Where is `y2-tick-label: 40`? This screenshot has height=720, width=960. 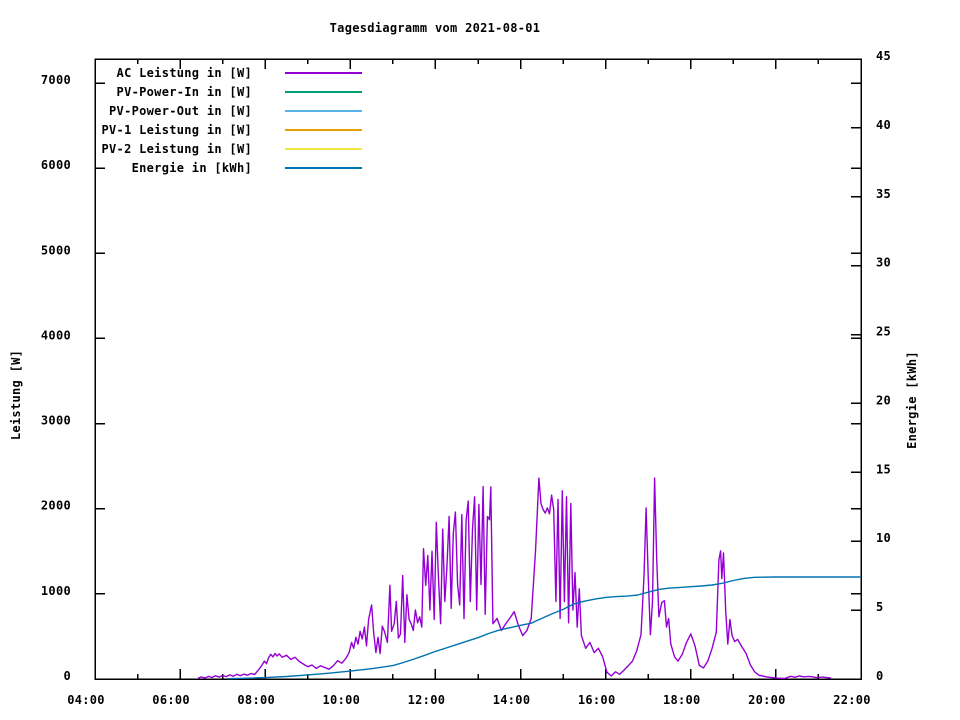
y2-tick-label: 40 is located at coordinates (883, 125).